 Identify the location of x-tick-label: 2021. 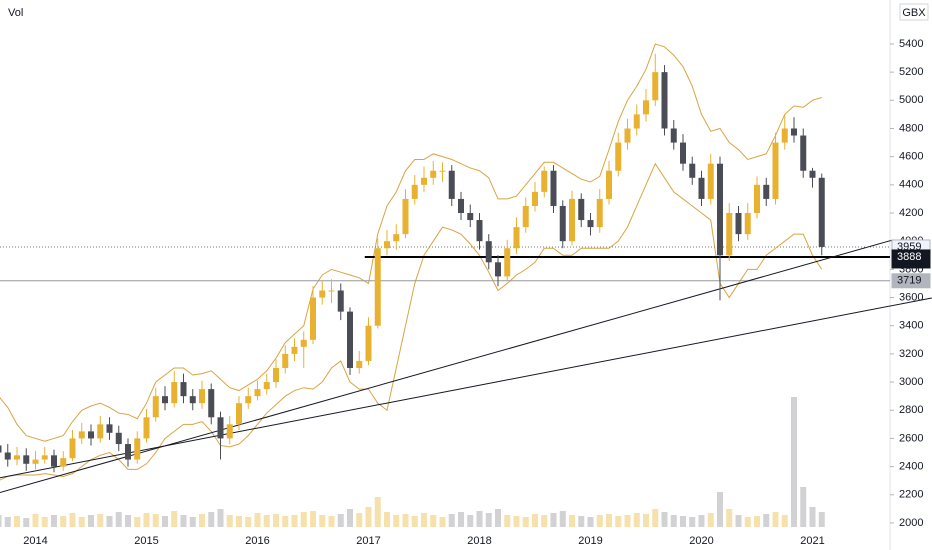
(812, 541).